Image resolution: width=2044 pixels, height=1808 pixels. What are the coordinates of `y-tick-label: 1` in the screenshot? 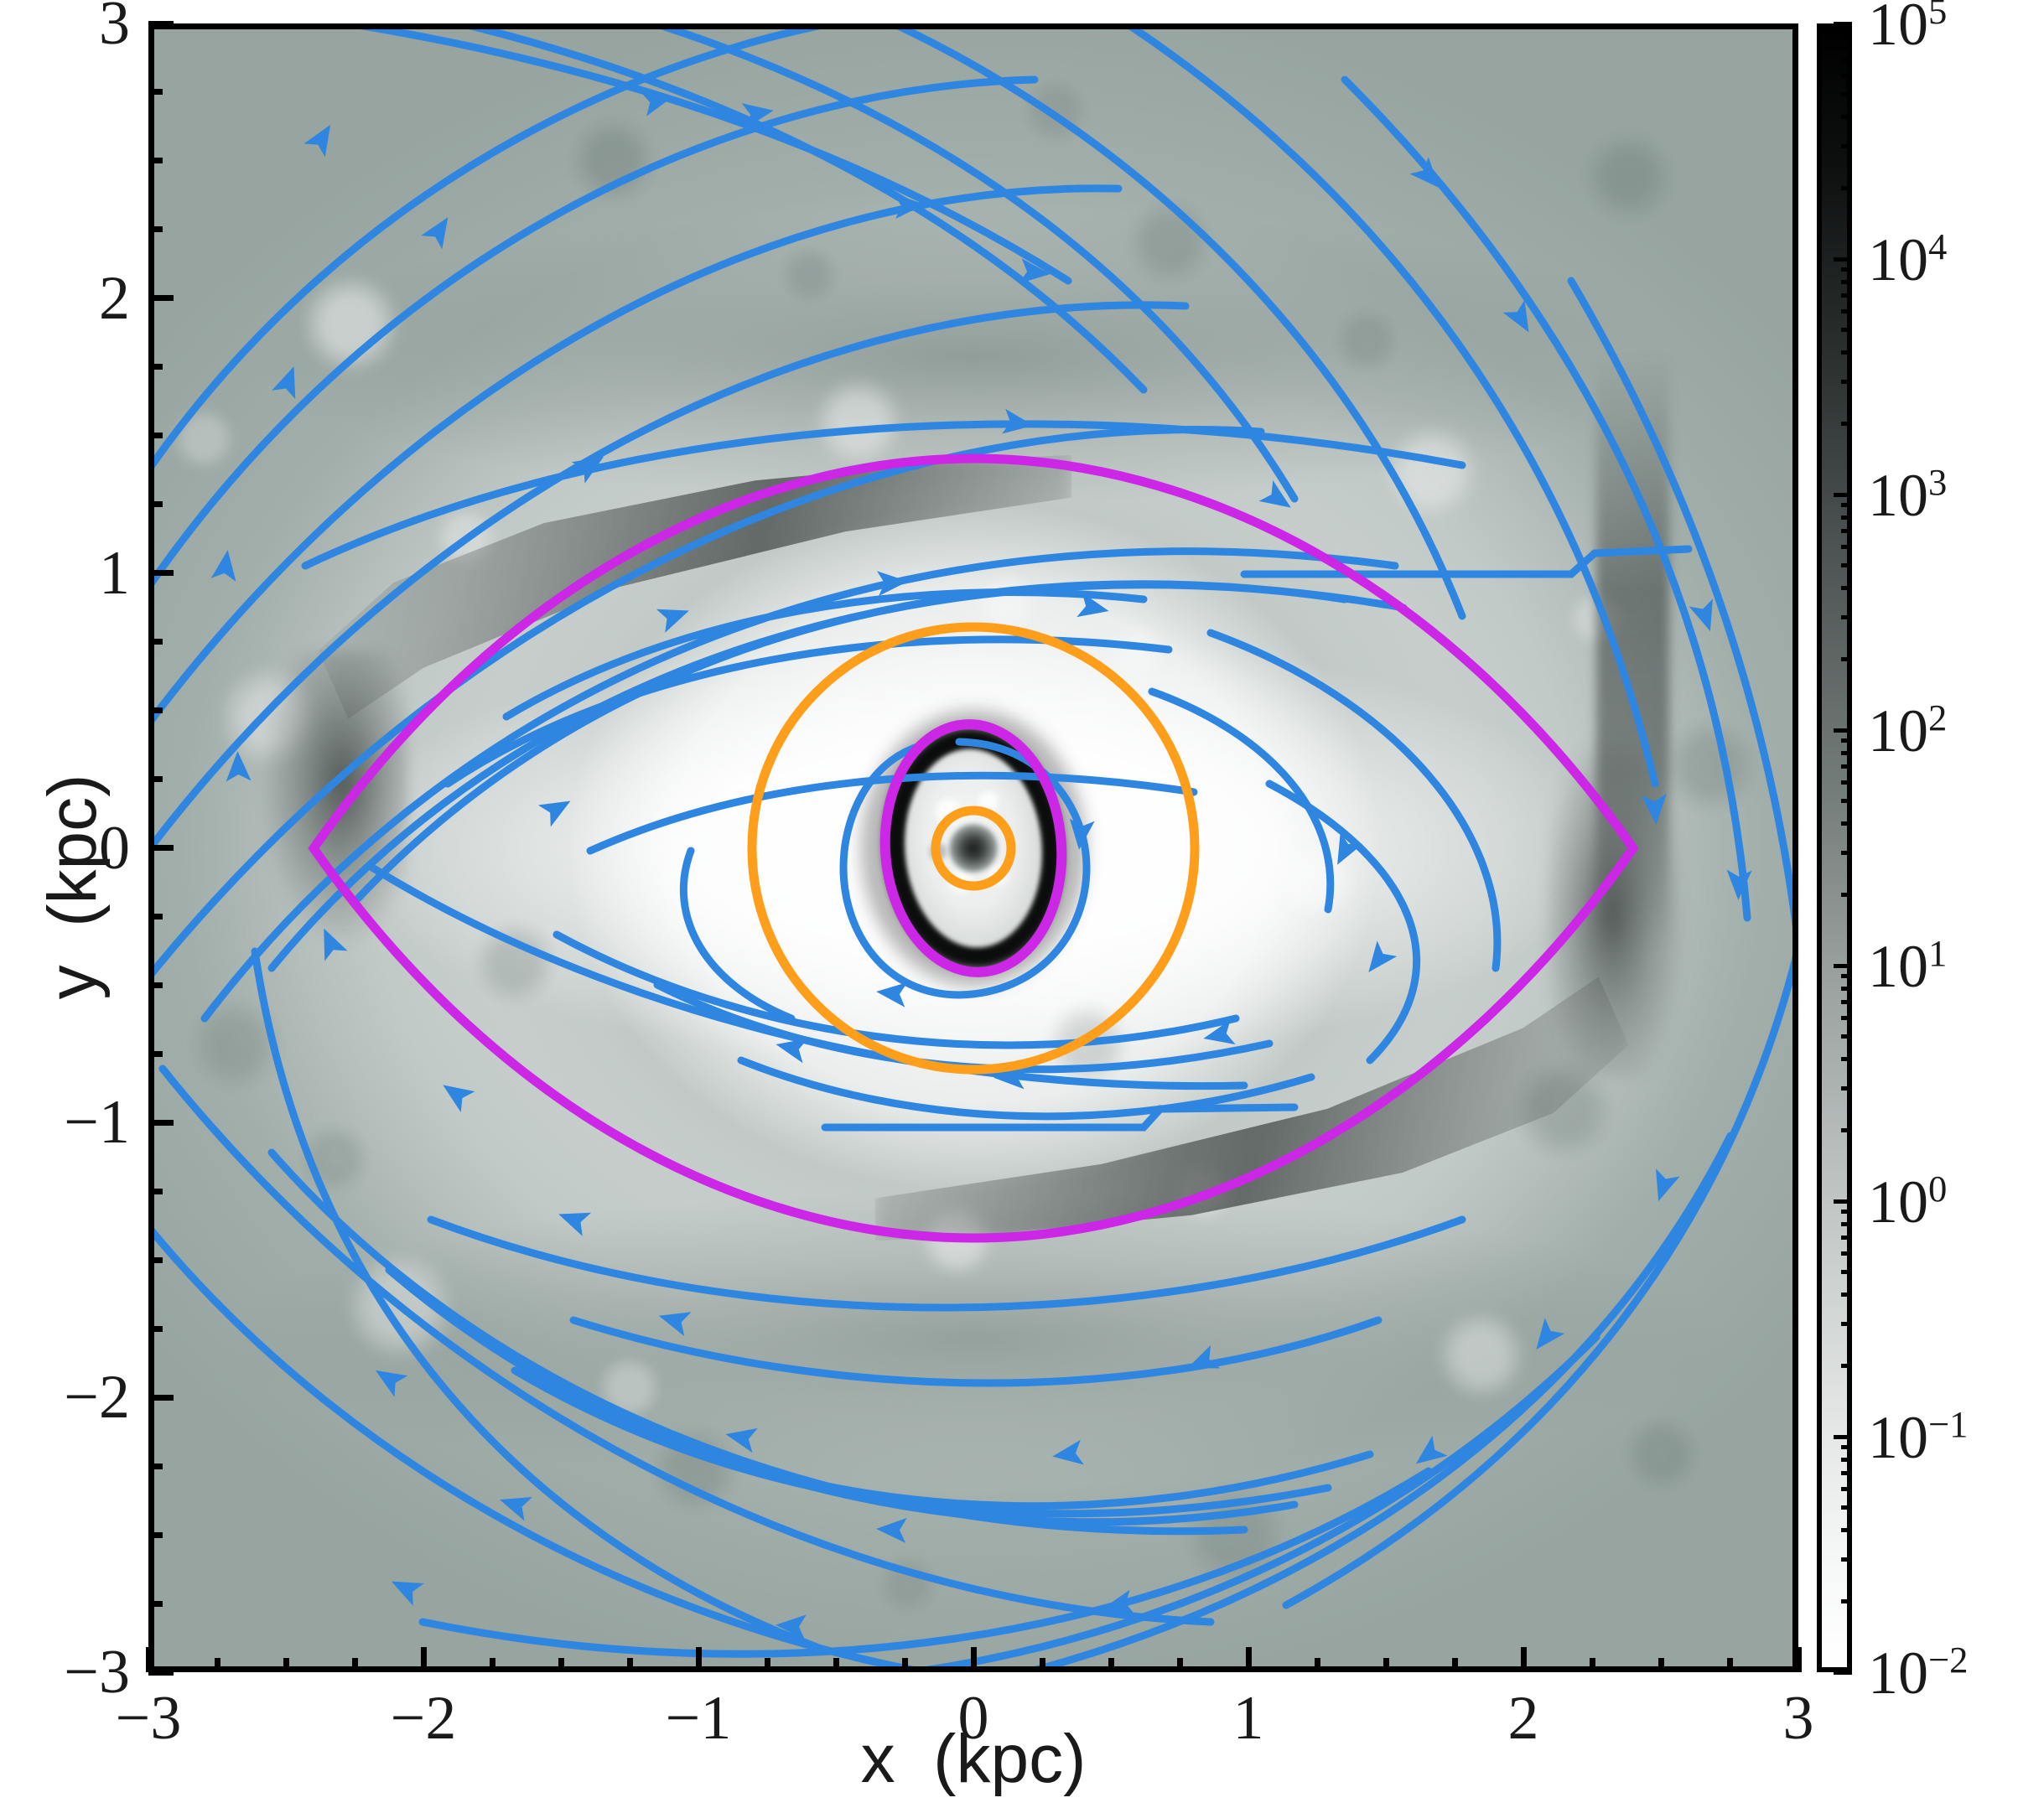 It's located at (115, 573).